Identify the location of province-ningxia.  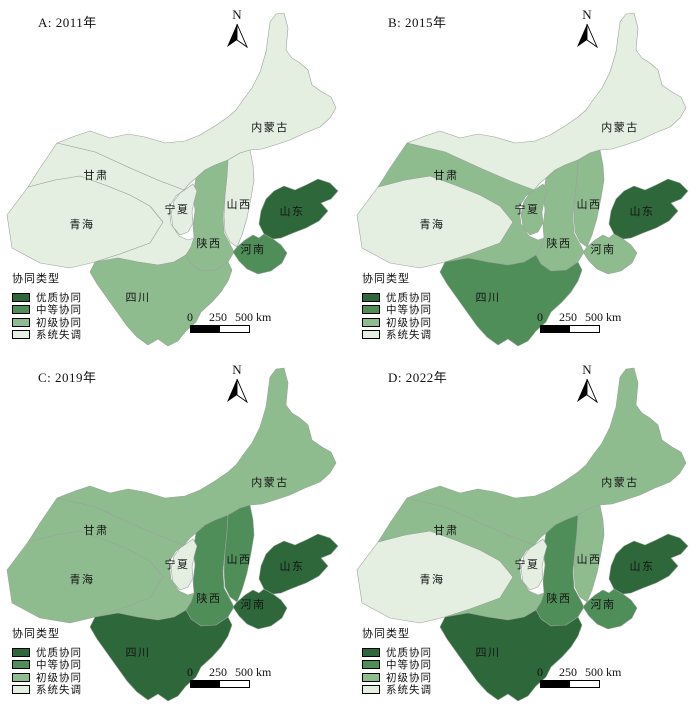
(184, 564).